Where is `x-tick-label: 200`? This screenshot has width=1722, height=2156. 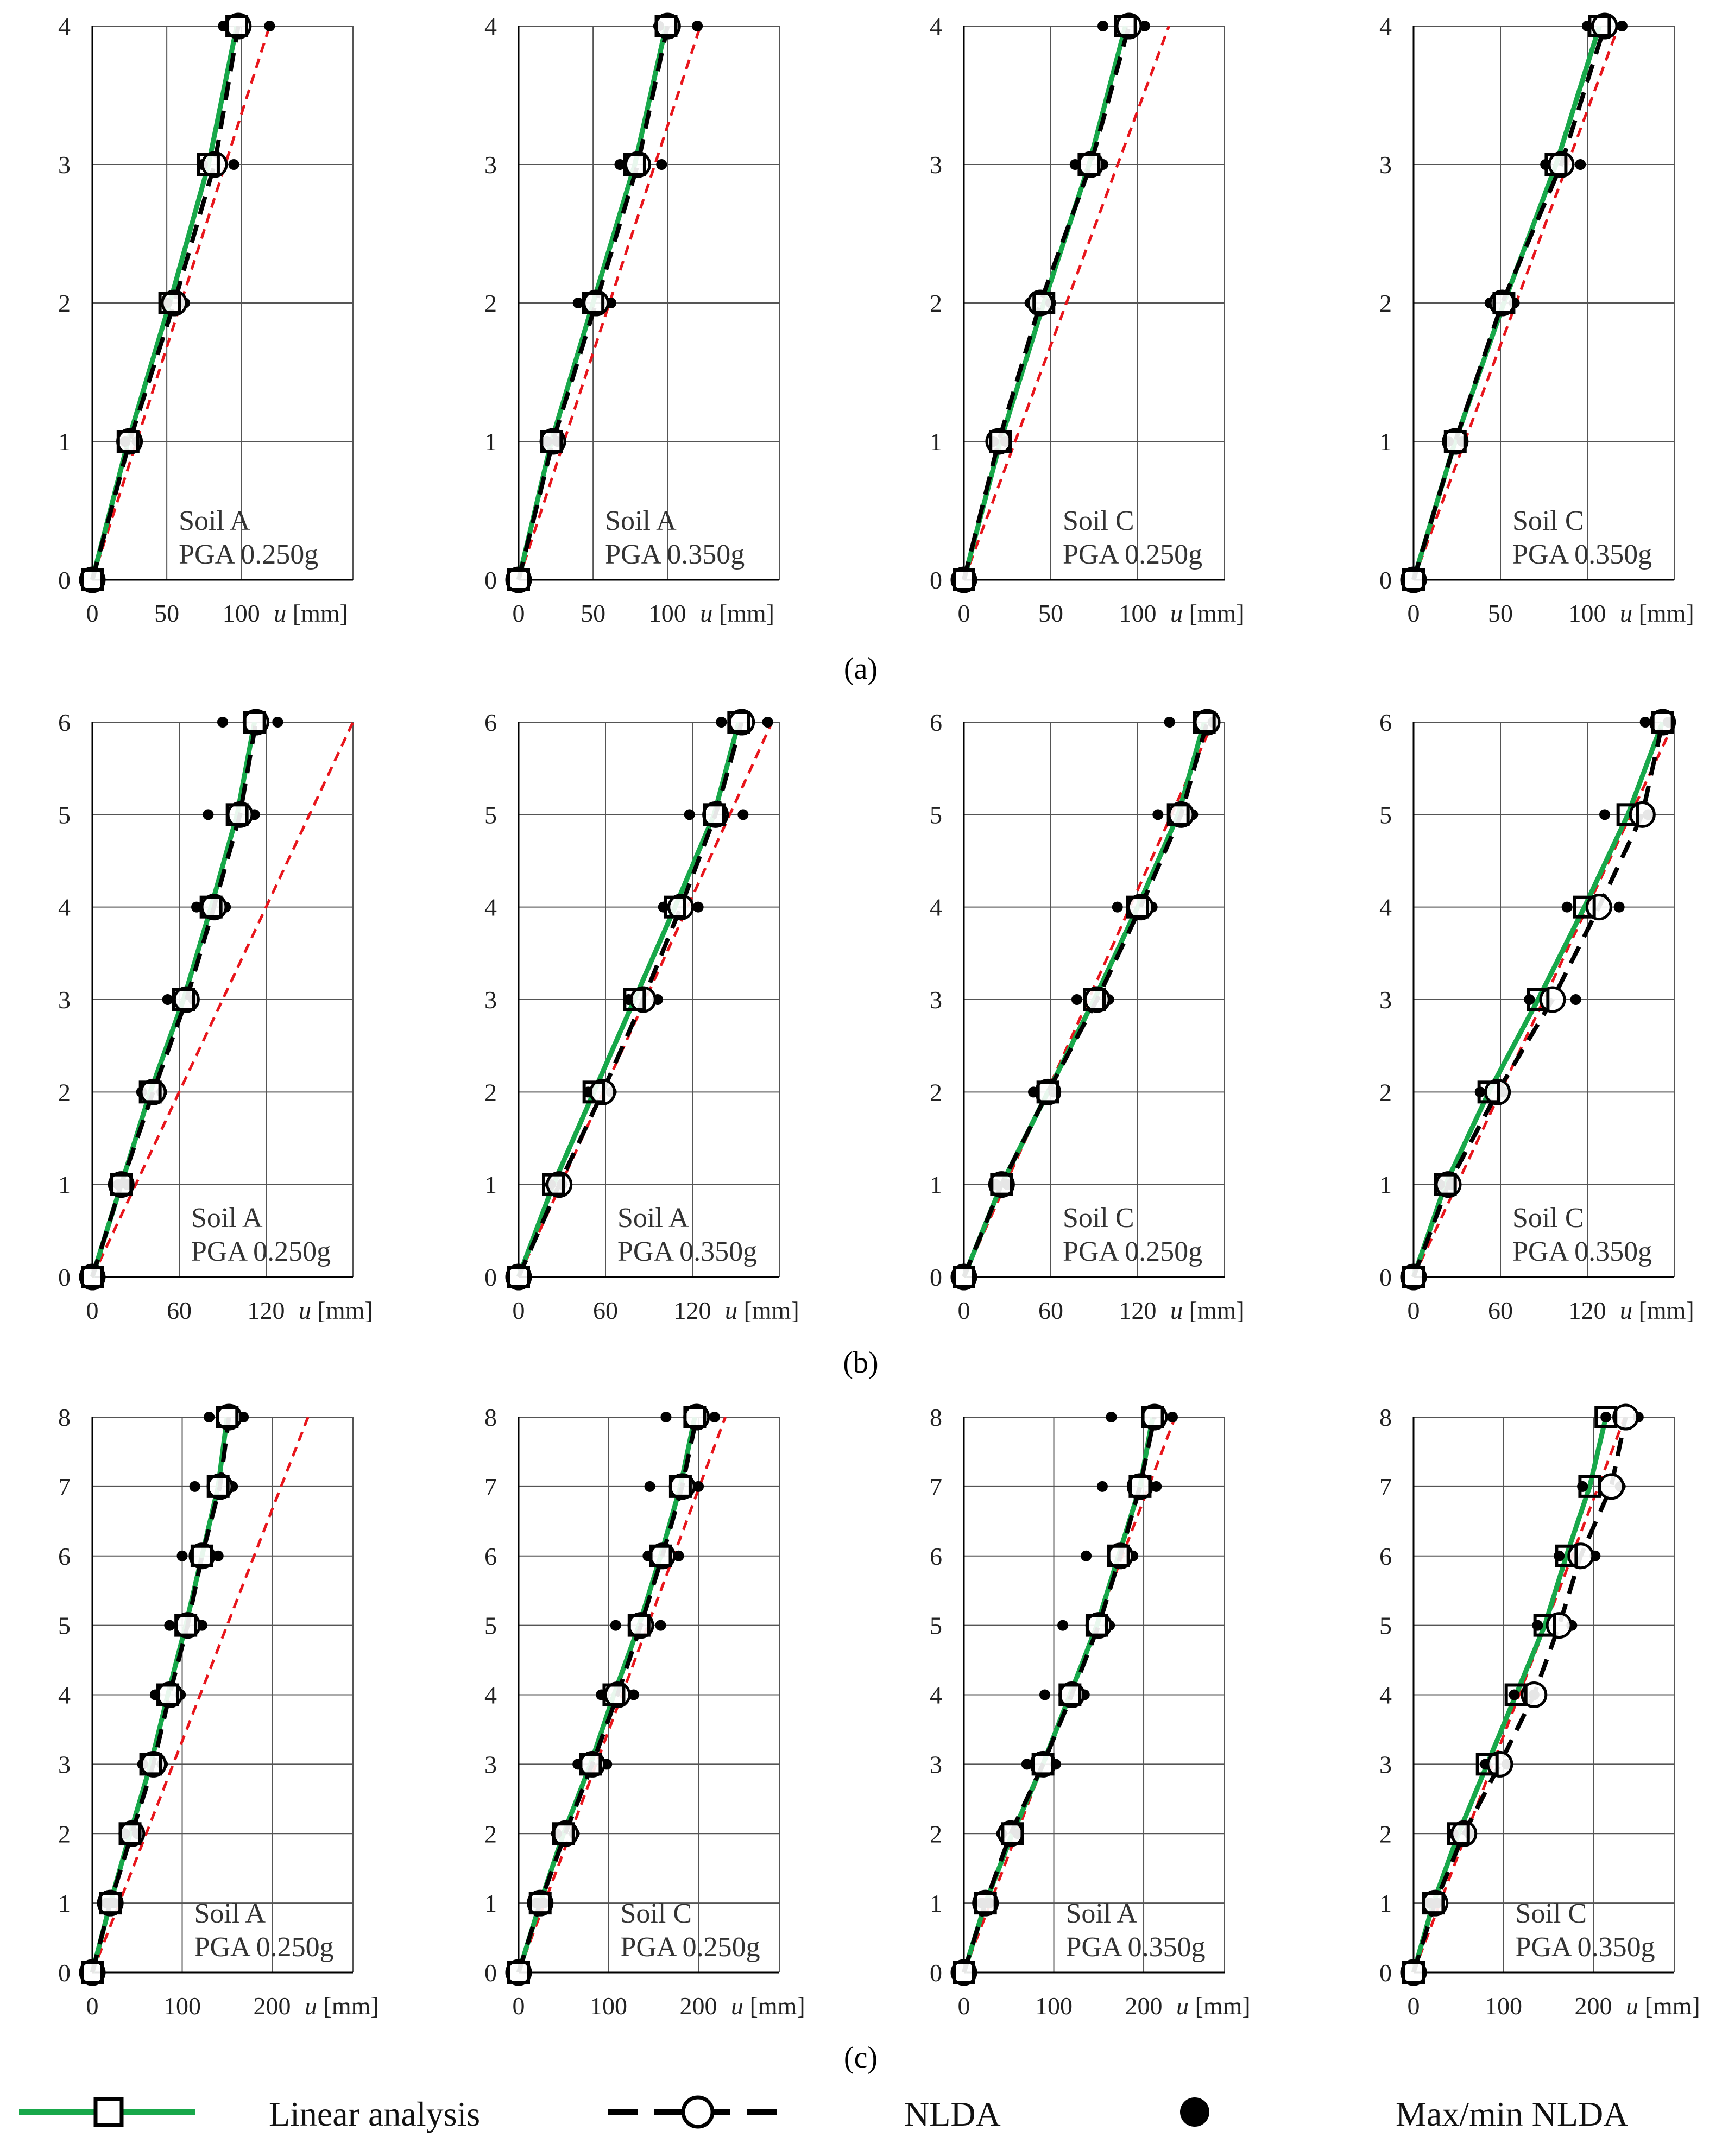
x-tick-label: 200 is located at coordinates (272, 2006).